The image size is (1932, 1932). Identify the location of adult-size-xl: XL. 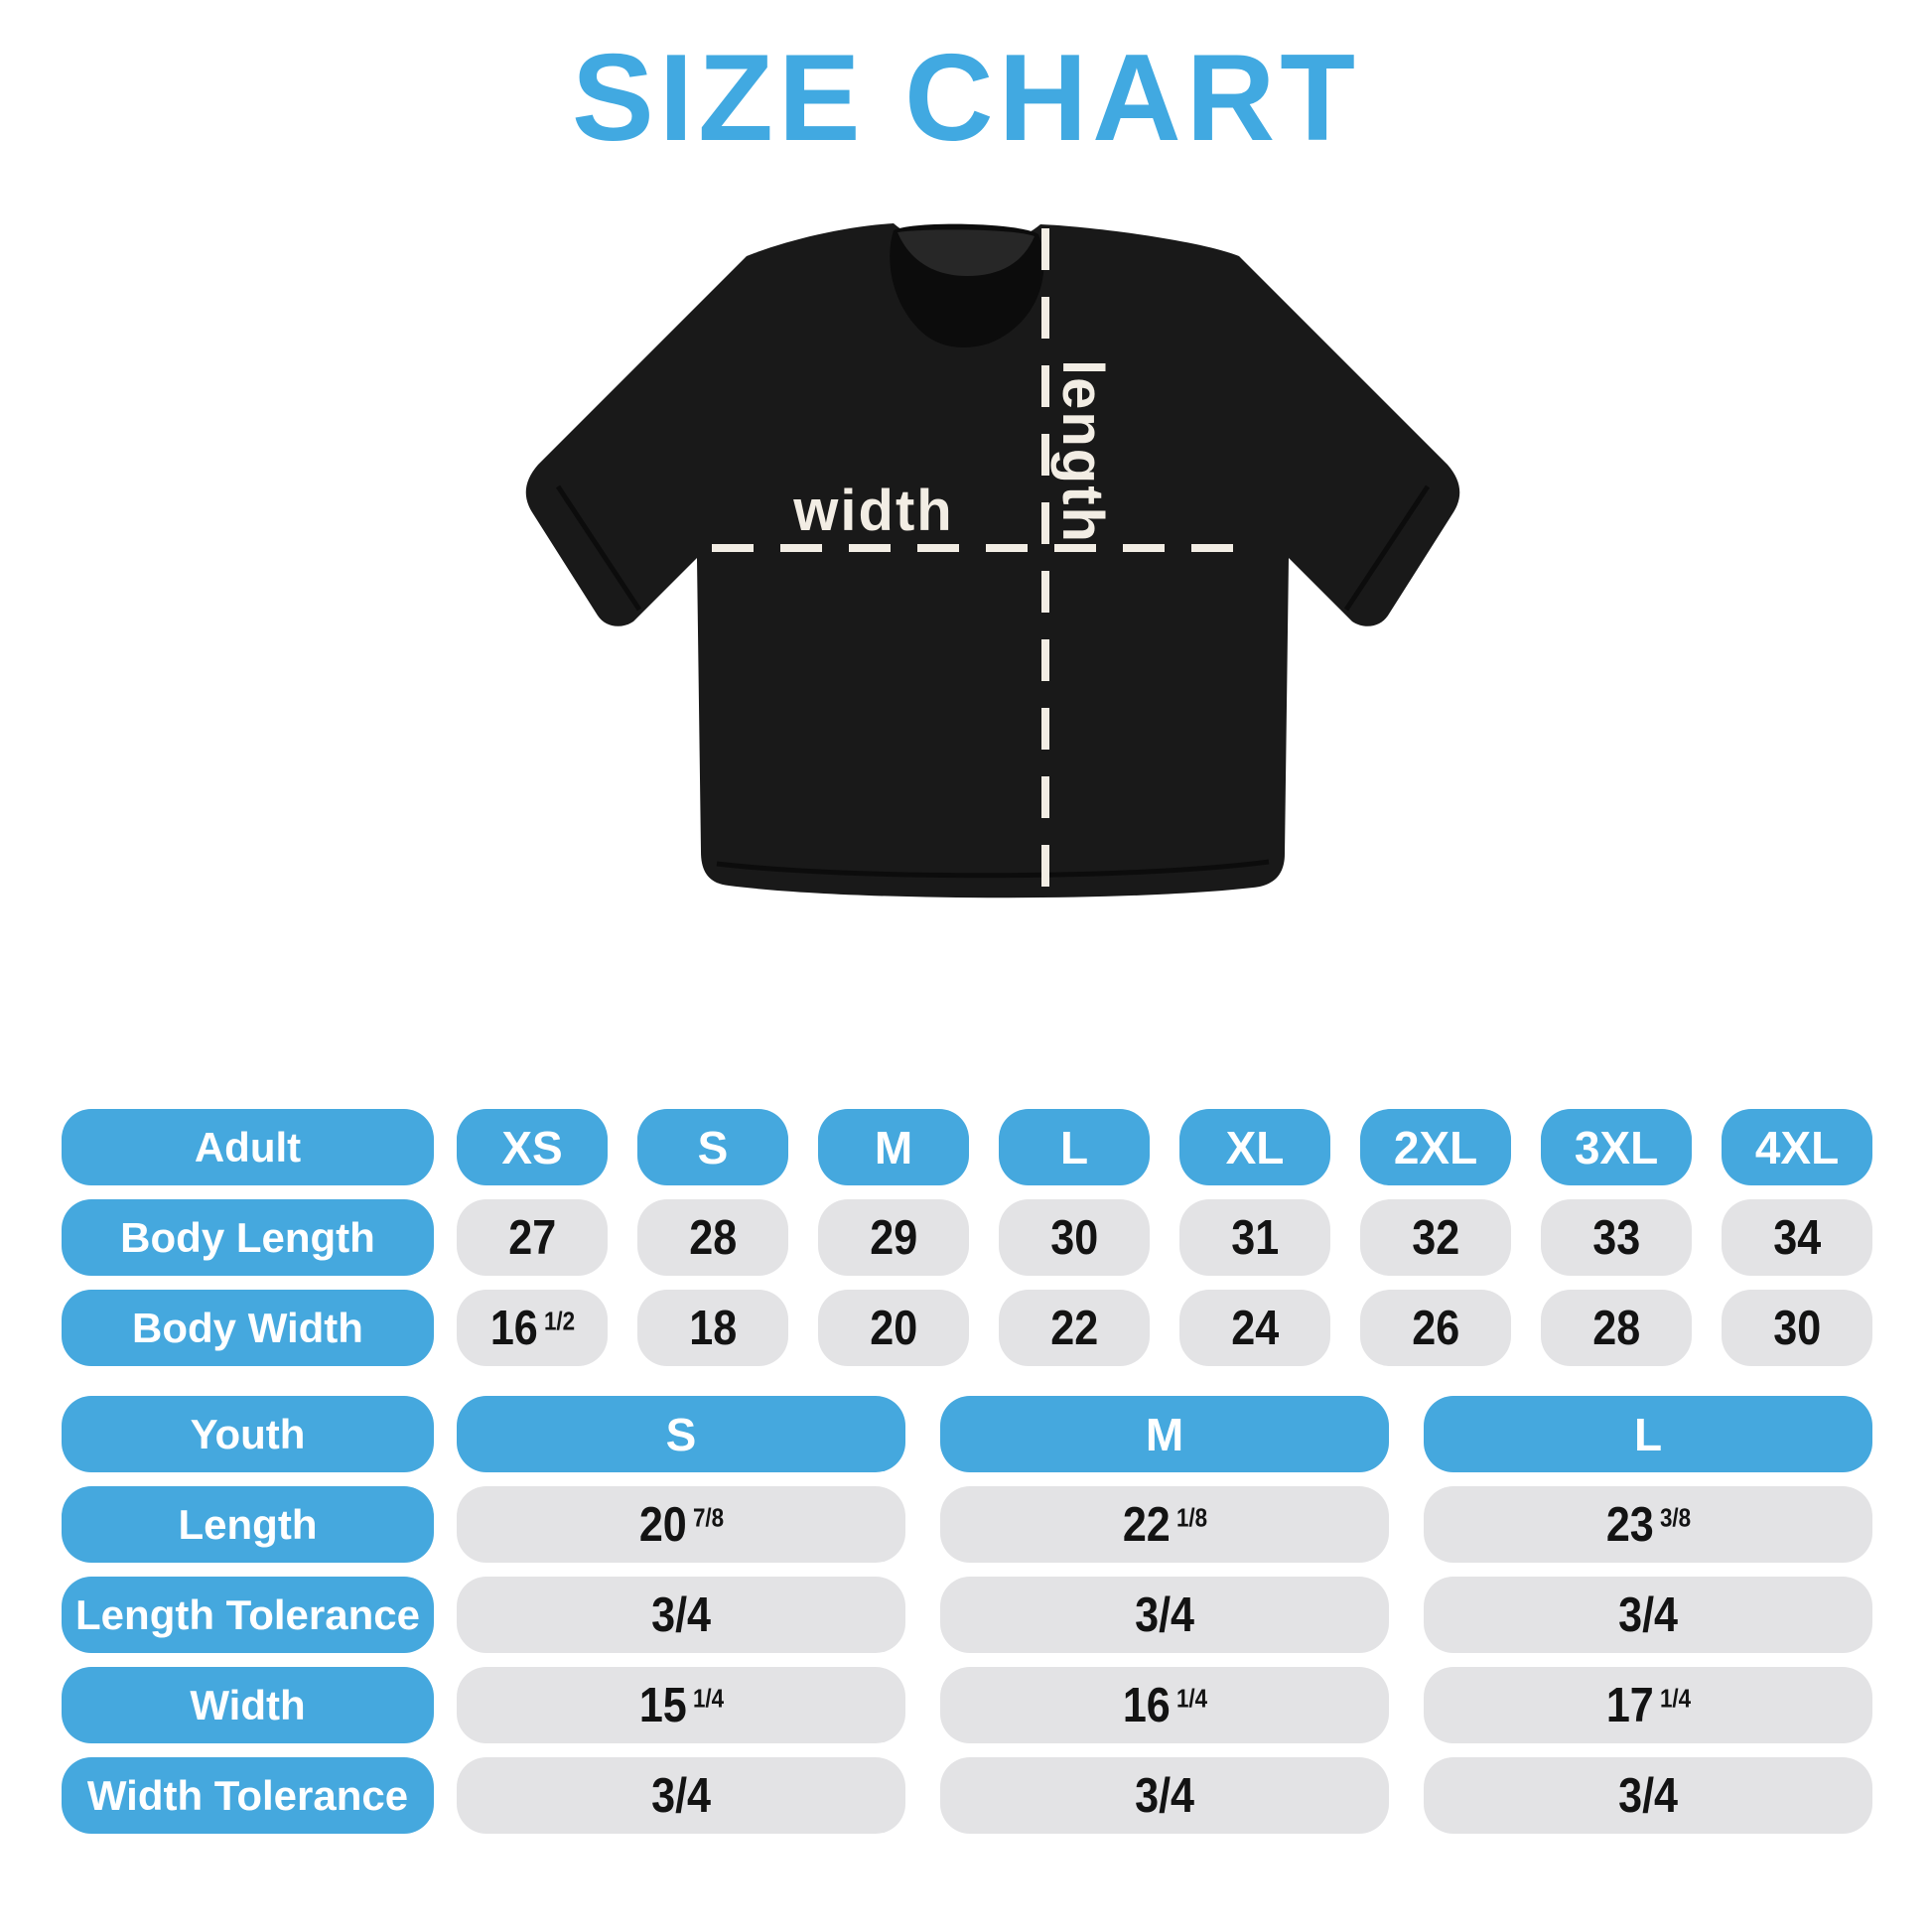
(1255, 1147).